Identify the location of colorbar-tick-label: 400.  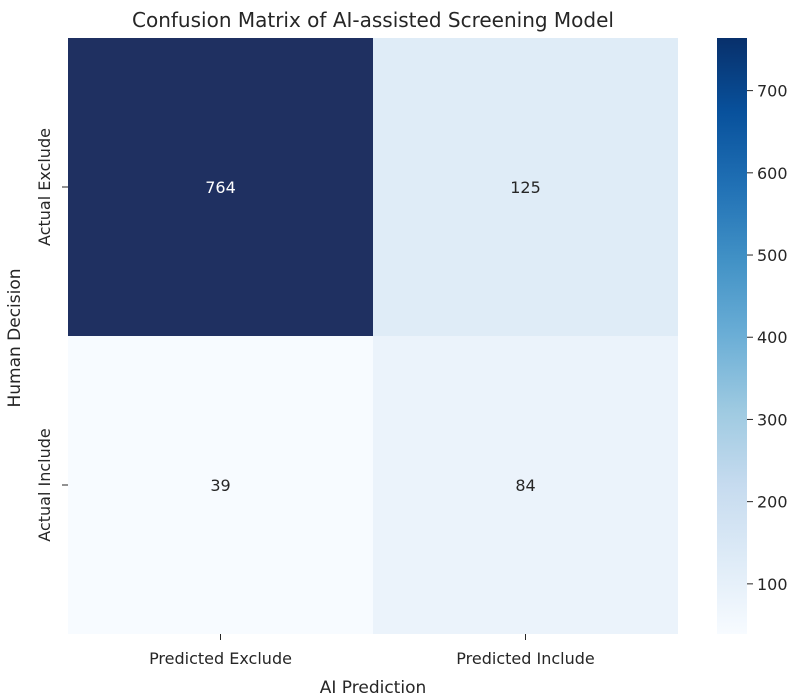
(772, 337).